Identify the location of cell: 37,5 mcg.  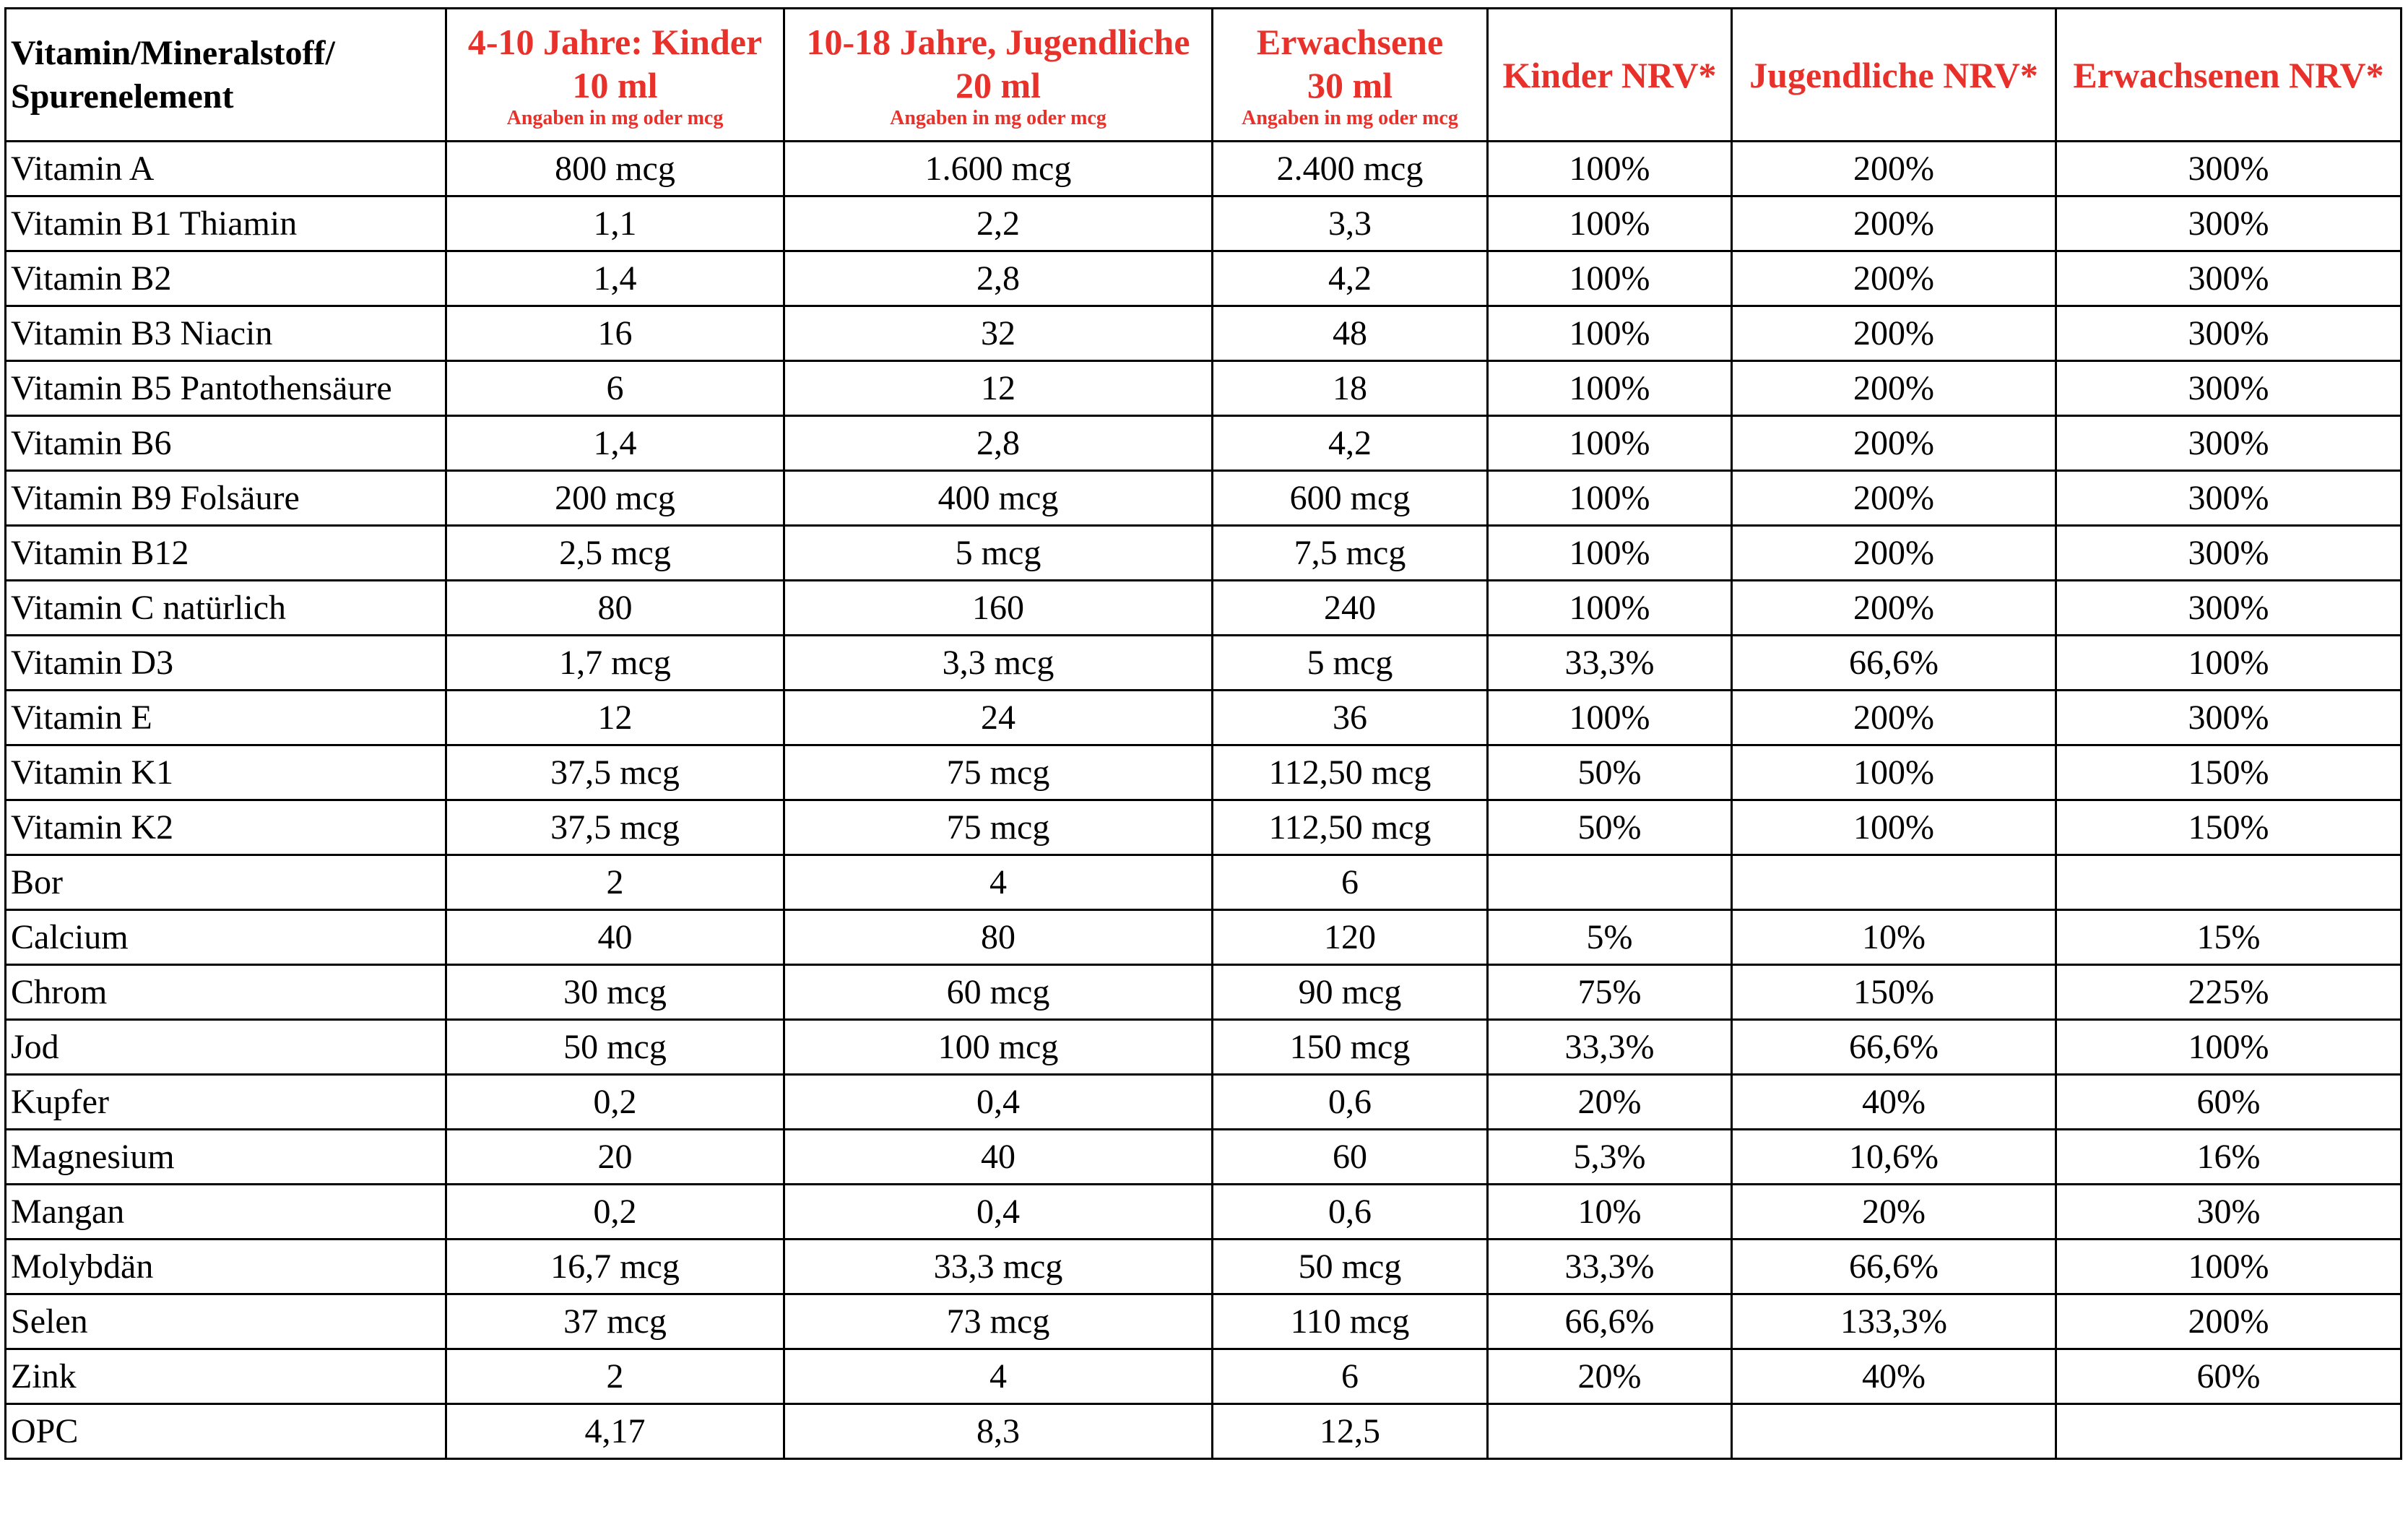
(615, 827).